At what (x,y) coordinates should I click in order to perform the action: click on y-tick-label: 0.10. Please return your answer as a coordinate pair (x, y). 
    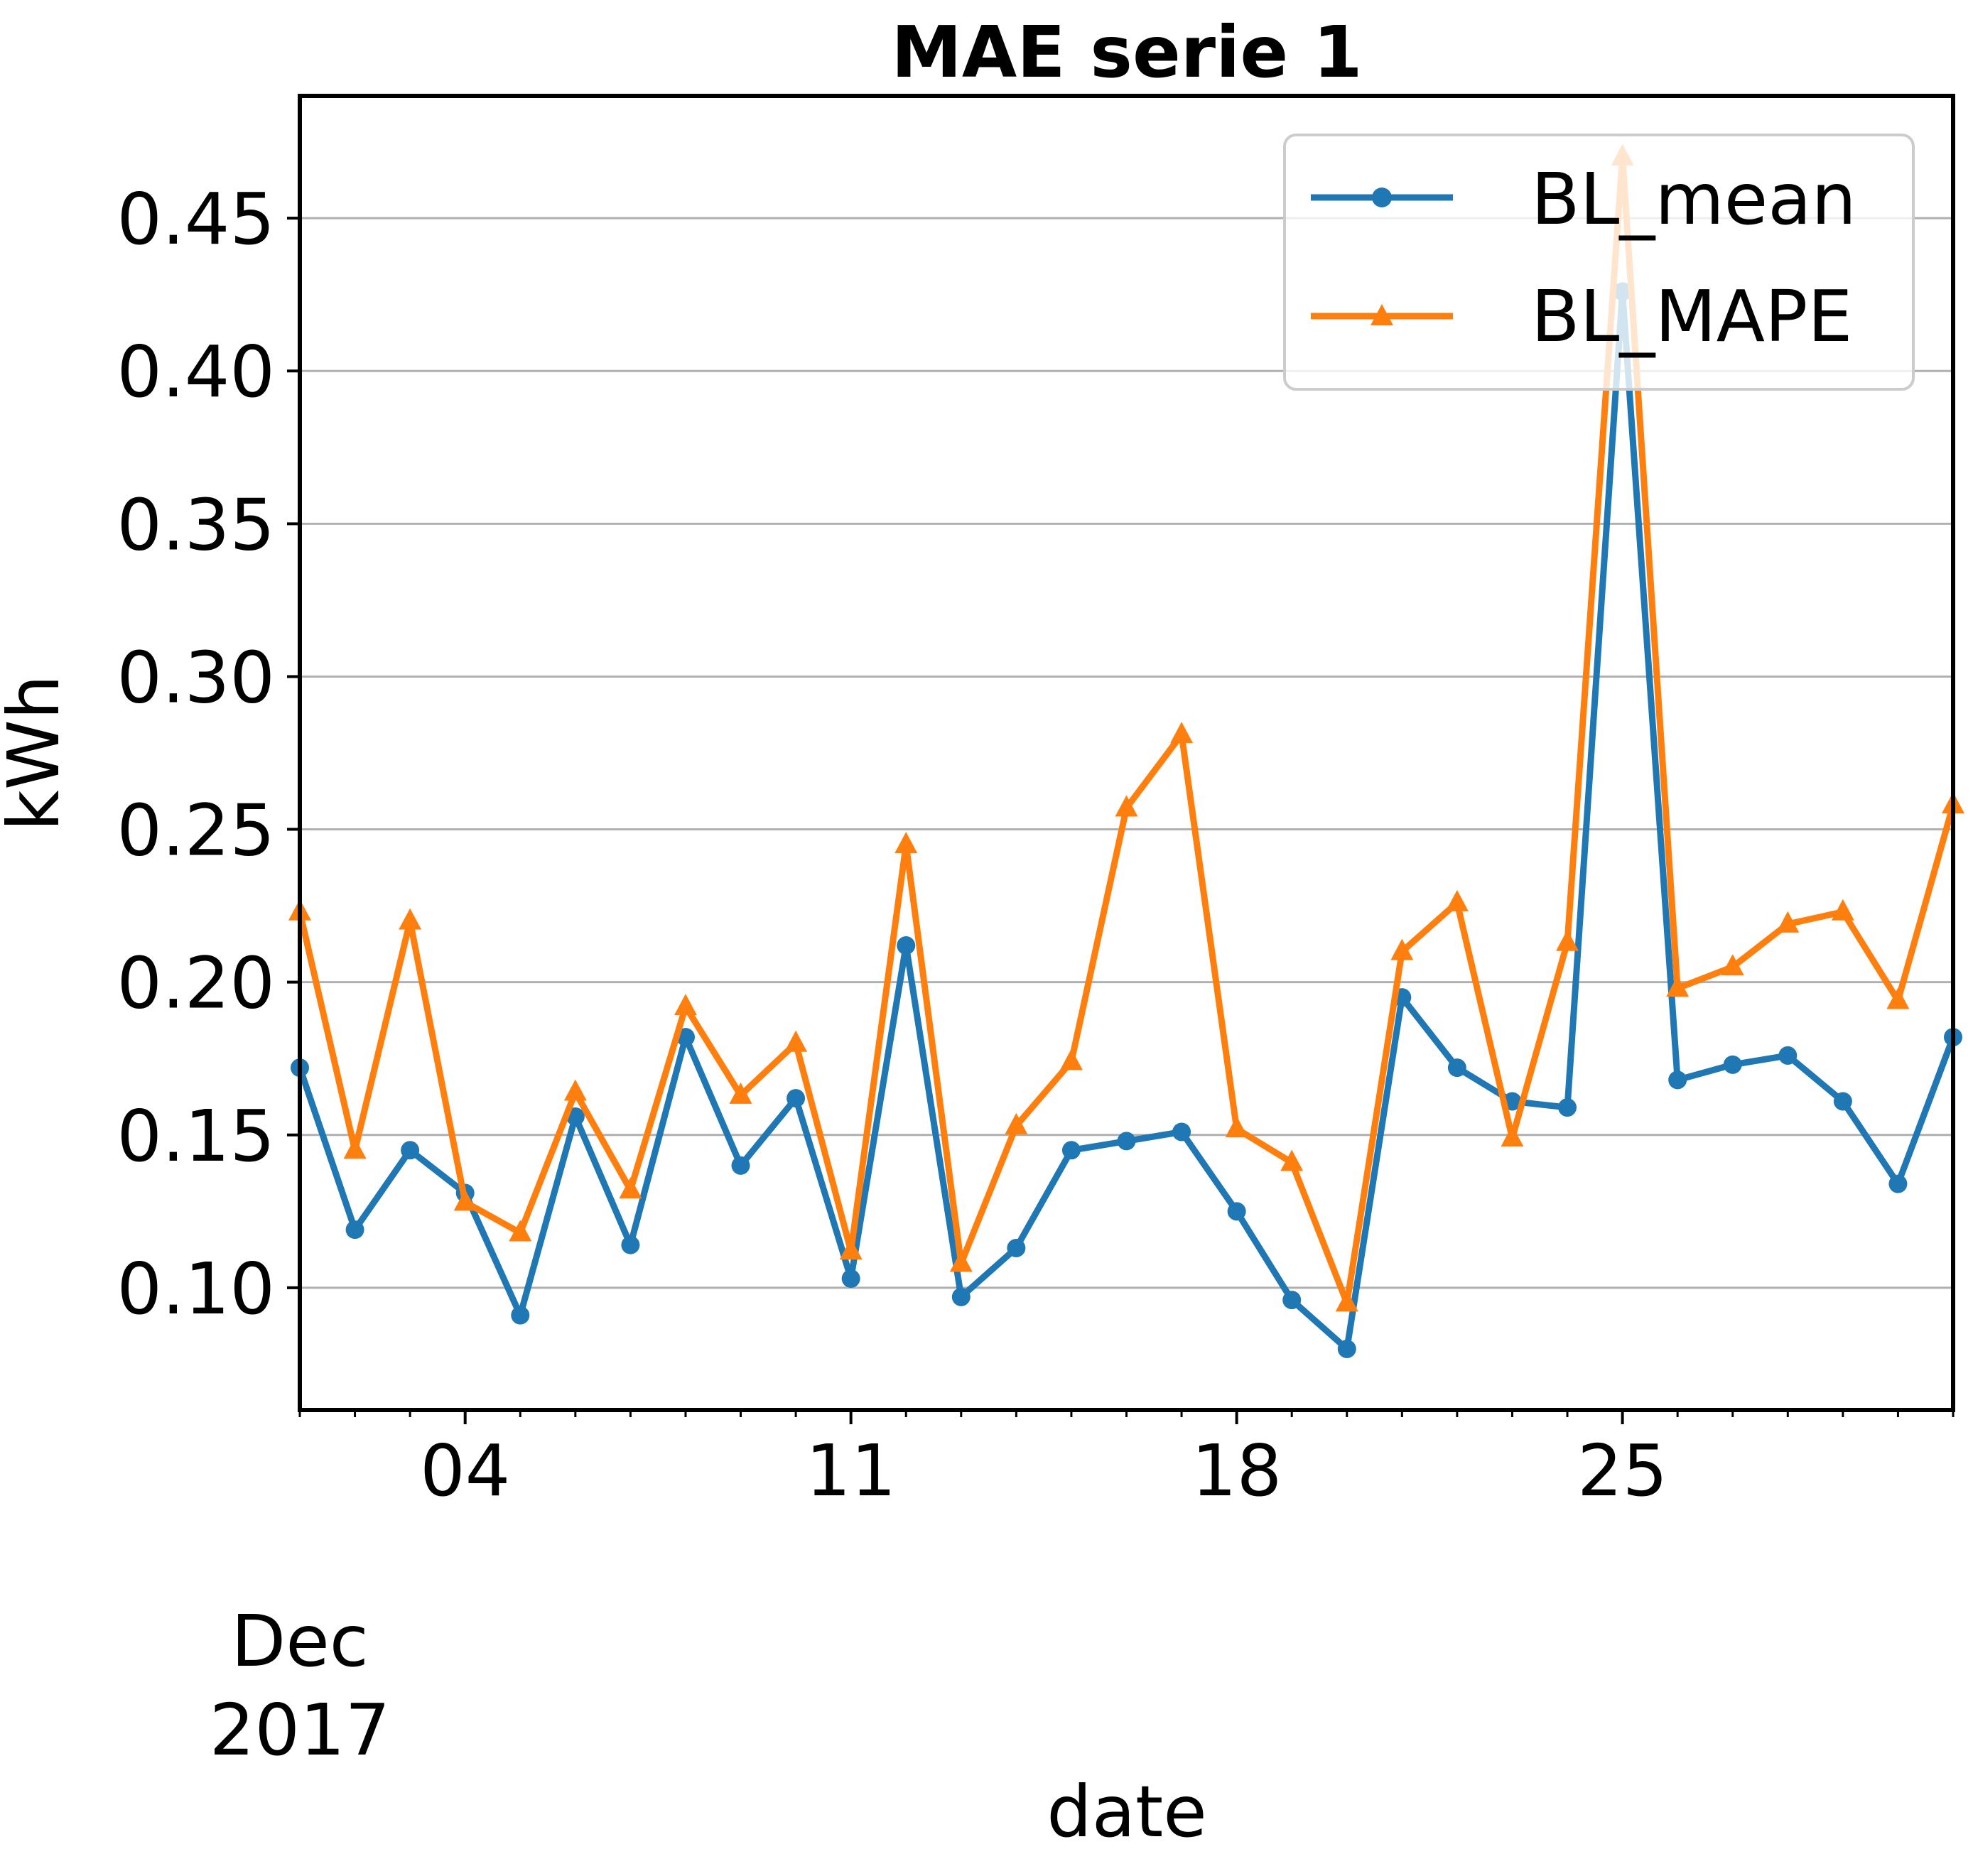
    Looking at the image, I should click on (196, 1288).